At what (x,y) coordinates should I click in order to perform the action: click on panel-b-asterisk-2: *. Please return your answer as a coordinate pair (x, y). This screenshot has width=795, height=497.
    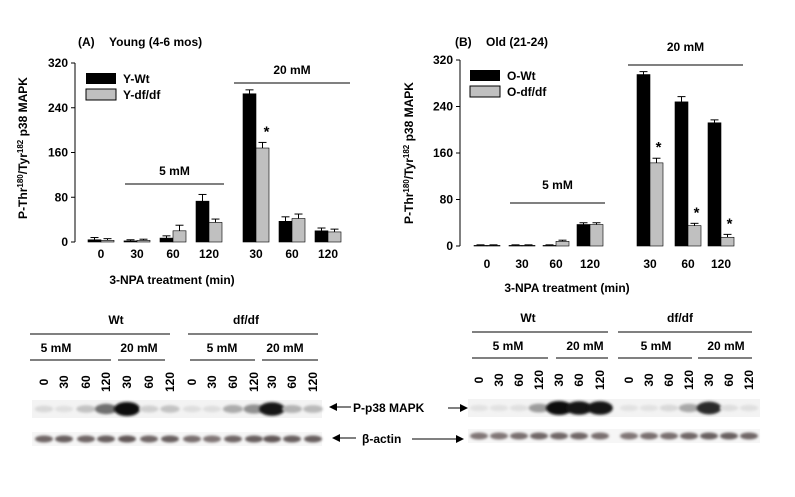
    Looking at the image, I should click on (730, 223).